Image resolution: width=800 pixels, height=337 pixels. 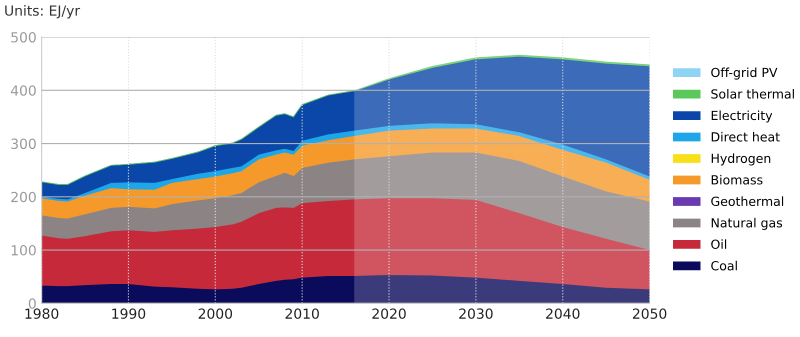 What do you see at coordinates (41, 313) in the screenshot?
I see `x-tick-label: 1980` at bounding box center [41, 313].